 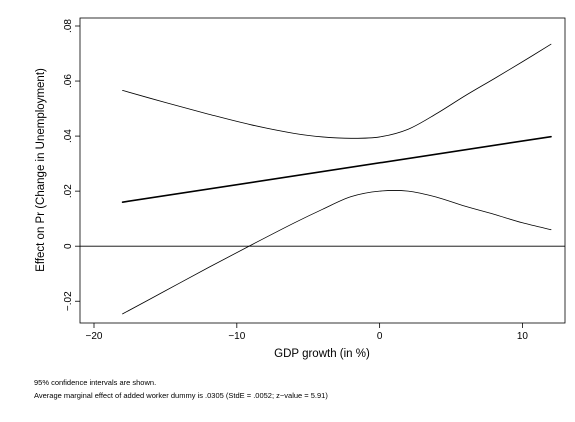 I want to click on x-tick-label: −20, so click(x=94, y=336).